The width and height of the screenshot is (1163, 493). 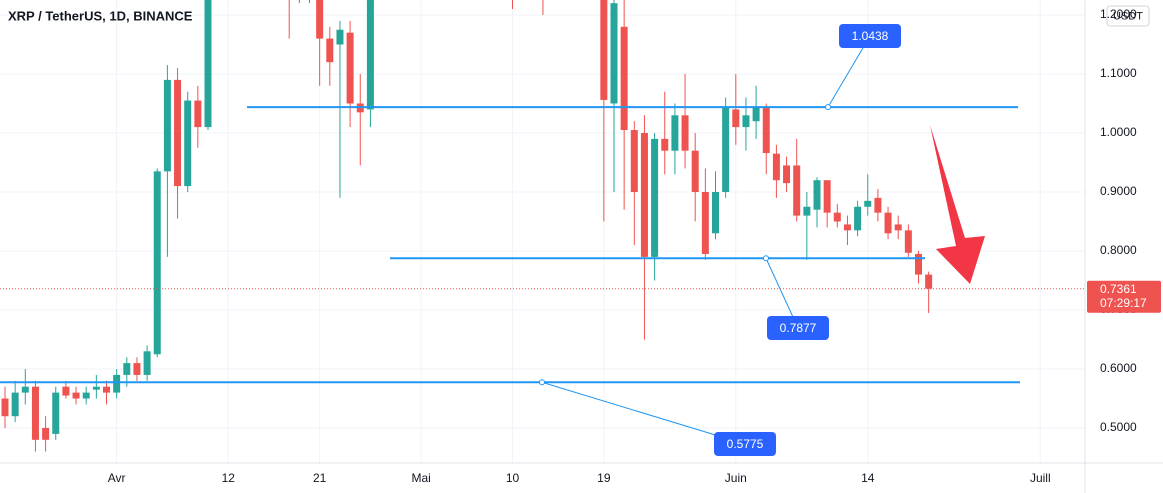 I want to click on level-label: 0.5775, so click(x=745, y=444).